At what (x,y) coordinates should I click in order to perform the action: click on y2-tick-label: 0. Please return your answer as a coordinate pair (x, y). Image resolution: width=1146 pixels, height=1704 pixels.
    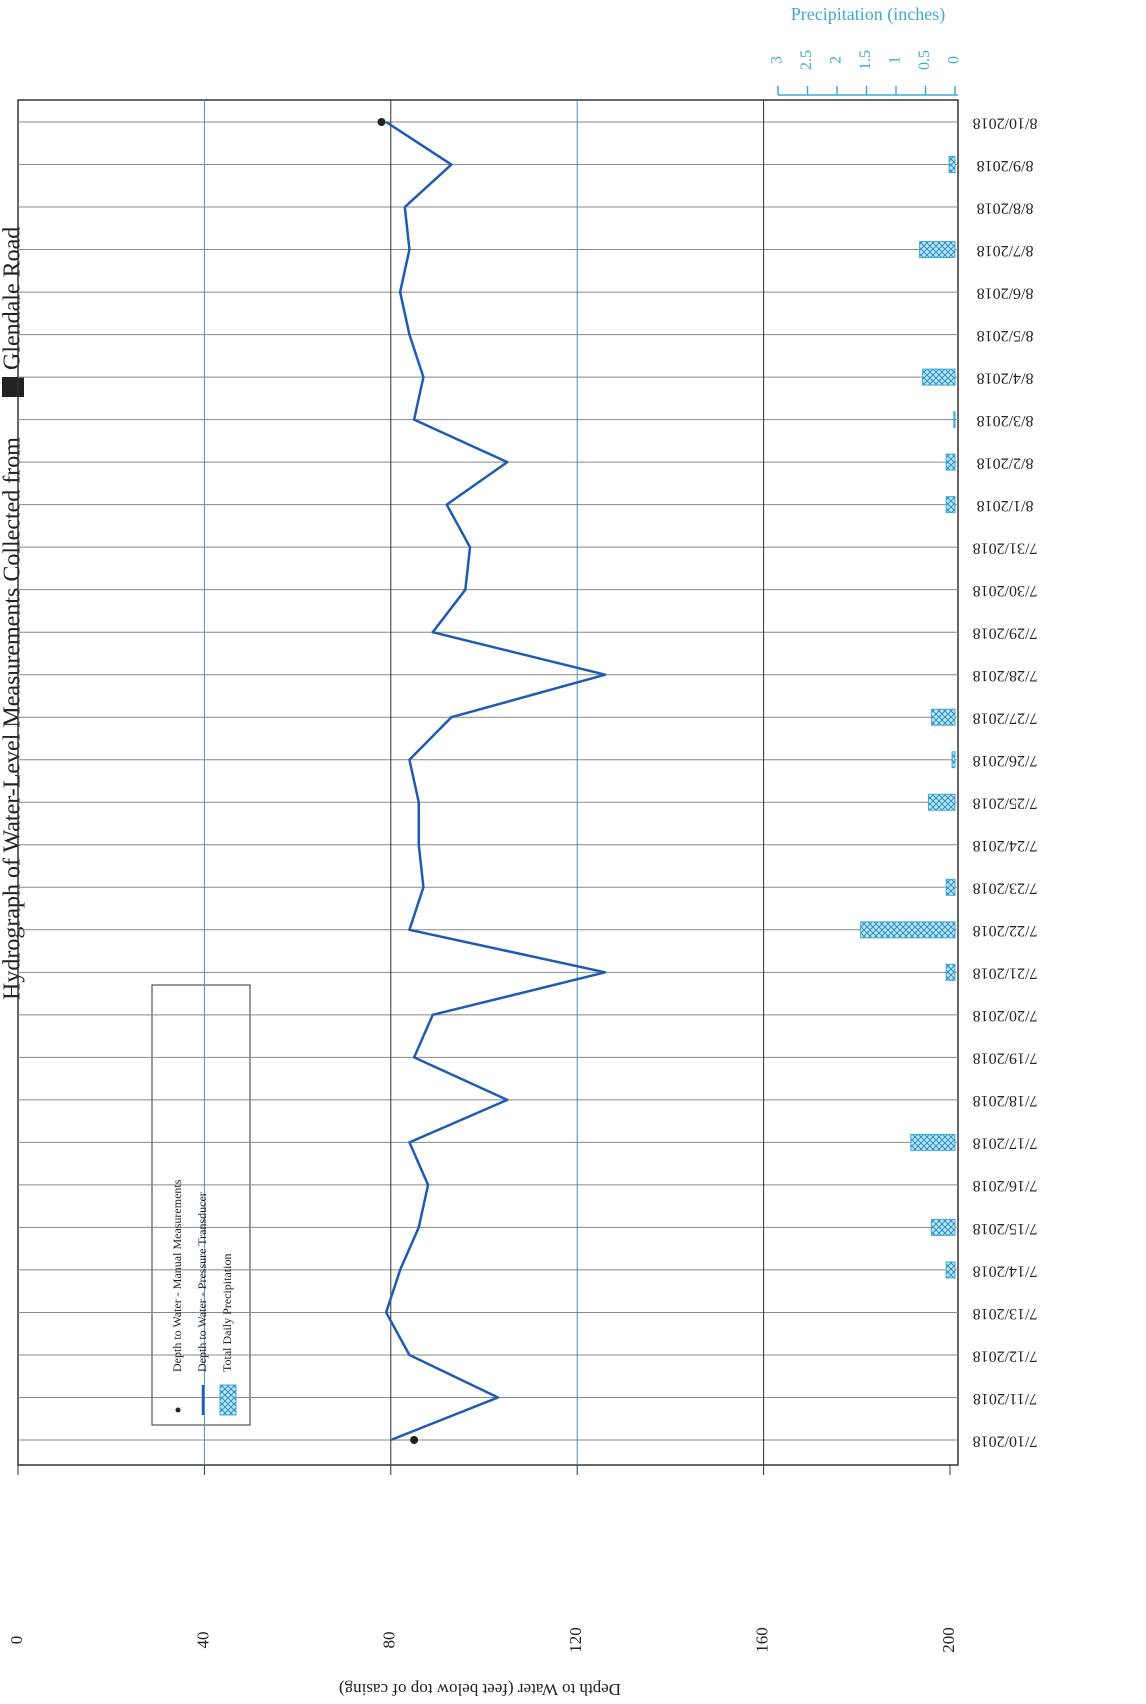
    Looking at the image, I should click on (954, 60).